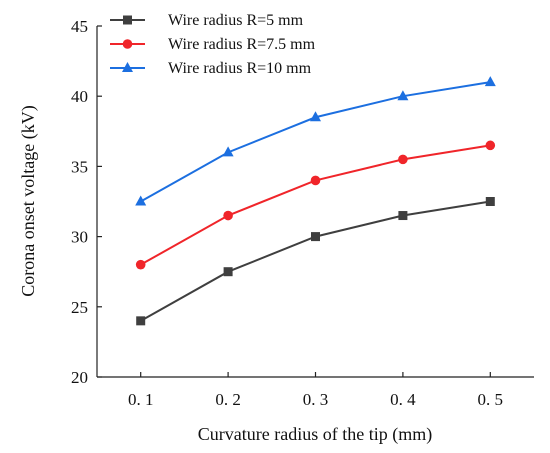 The height and width of the screenshot is (453, 550). I want to click on x-axis-title: Curvature radius of the tip (mm), so click(315, 434).